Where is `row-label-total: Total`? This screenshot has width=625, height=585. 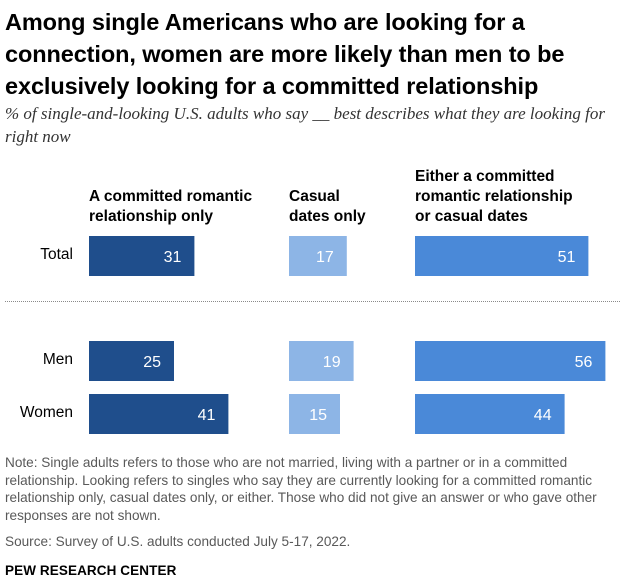 row-label-total: Total is located at coordinates (56, 254).